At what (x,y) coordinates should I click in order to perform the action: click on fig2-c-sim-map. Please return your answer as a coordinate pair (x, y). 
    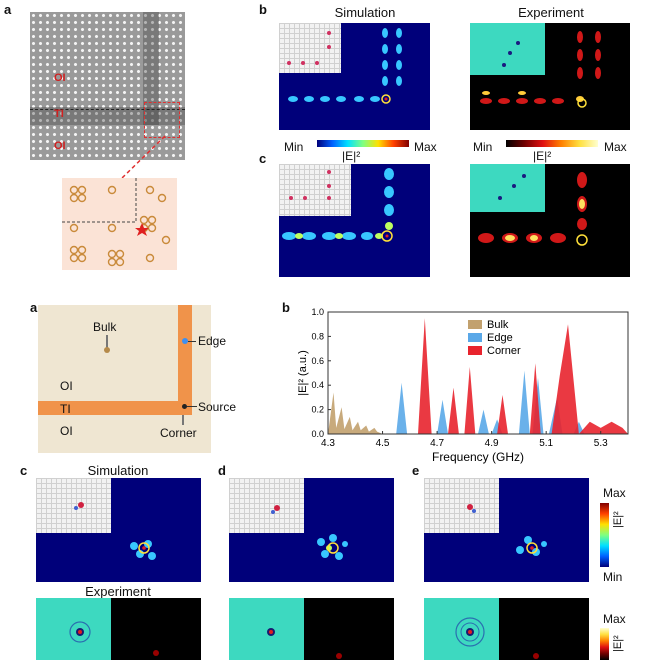
    Looking at the image, I should click on (118, 530).